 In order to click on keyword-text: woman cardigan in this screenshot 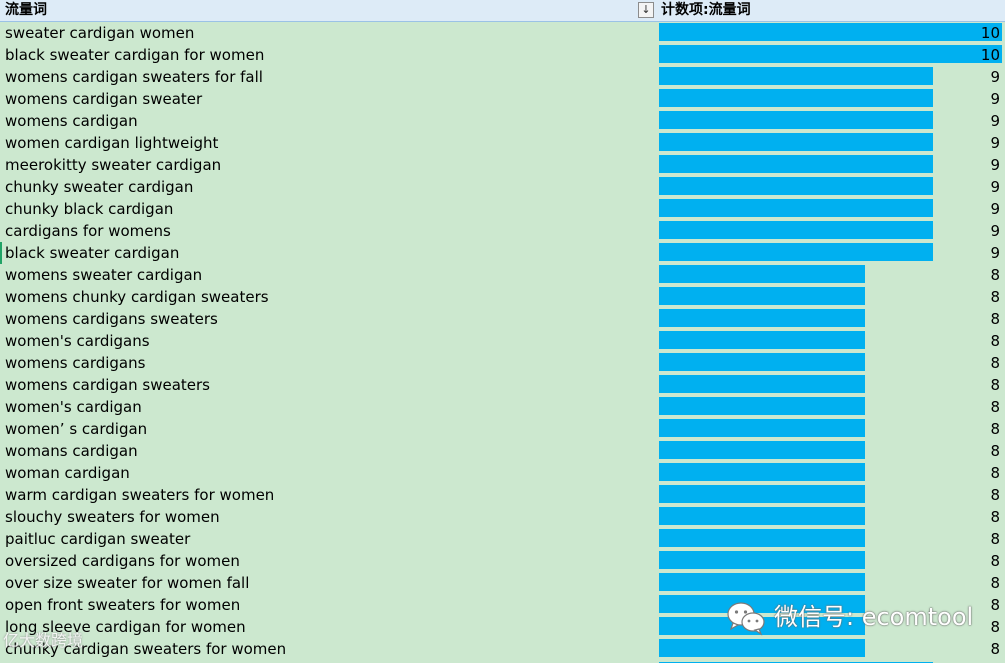, I will do `click(67, 473)`.